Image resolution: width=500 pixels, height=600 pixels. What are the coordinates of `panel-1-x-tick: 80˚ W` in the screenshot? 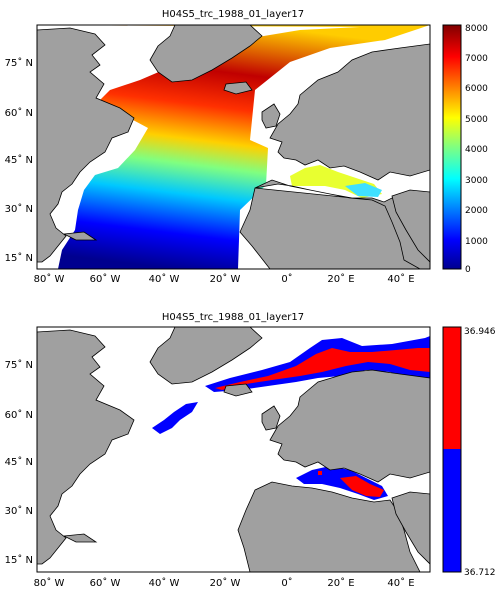 It's located at (49, 279).